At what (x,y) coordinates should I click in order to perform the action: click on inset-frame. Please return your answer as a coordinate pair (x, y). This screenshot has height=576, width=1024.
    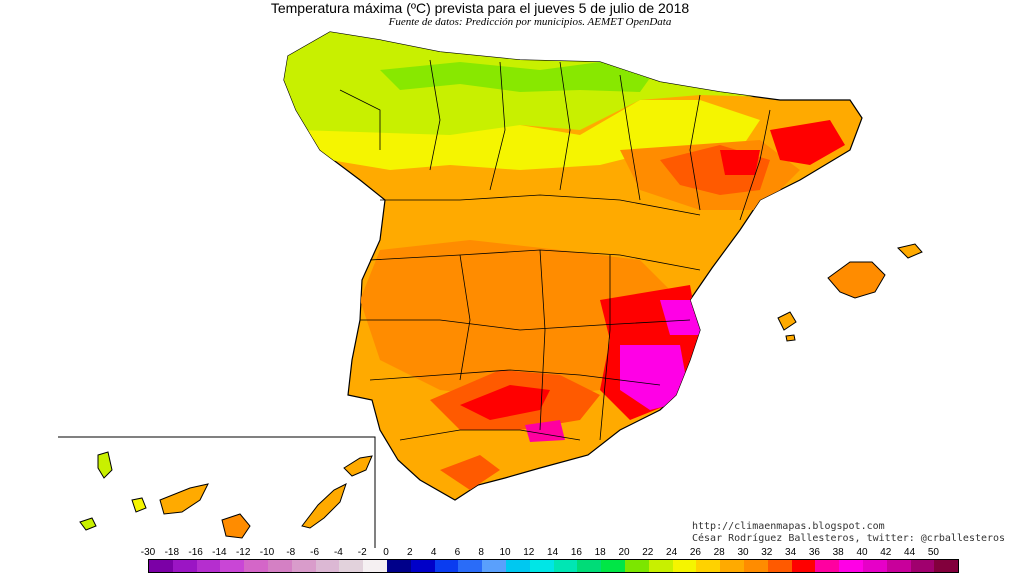
    Looking at the image, I should click on (217, 492).